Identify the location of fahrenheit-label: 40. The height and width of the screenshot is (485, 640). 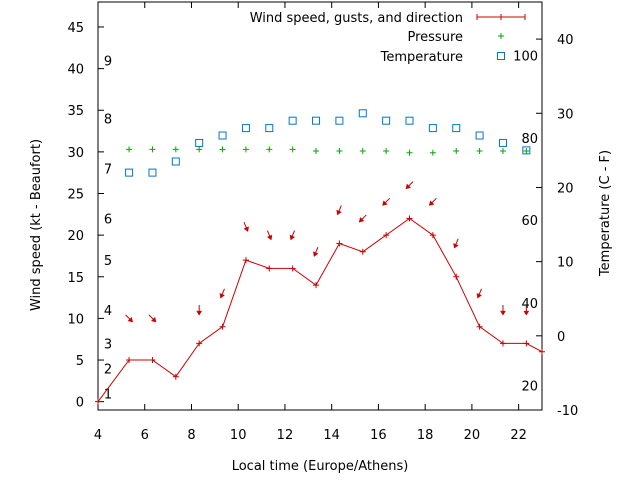
(529, 304).